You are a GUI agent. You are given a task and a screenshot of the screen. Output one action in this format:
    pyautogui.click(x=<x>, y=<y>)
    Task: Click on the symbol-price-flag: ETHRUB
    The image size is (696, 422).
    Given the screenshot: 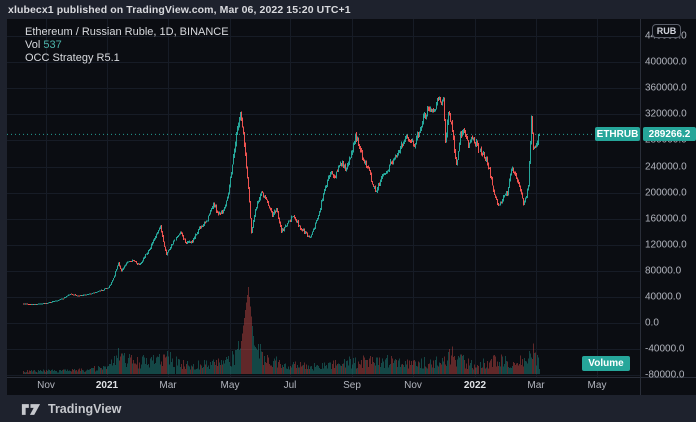 What is the action you would take?
    pyautogui.click(x=617, y=134)
    